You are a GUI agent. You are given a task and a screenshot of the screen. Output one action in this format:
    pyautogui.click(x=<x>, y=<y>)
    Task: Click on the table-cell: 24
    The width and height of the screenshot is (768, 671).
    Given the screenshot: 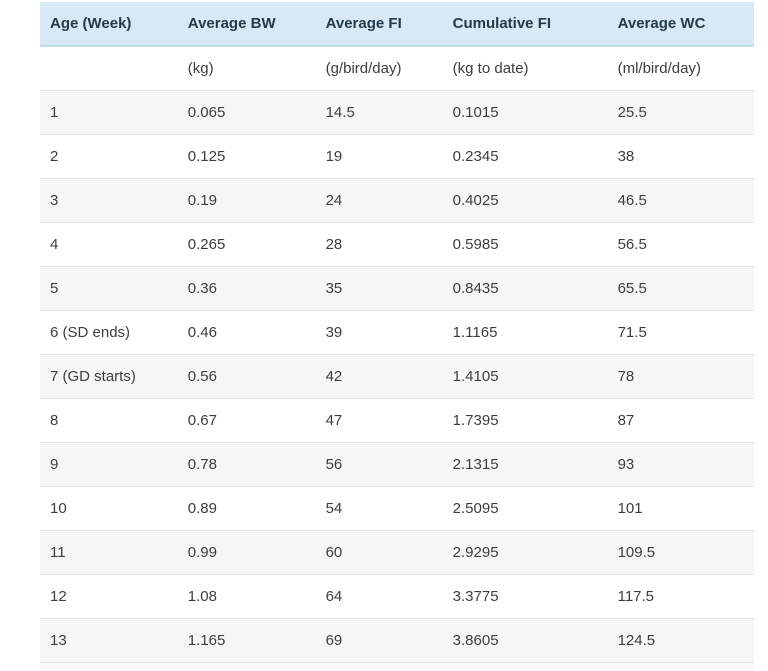 What is the action you would take?
    pyautogui.click(x=334, y=200)
    